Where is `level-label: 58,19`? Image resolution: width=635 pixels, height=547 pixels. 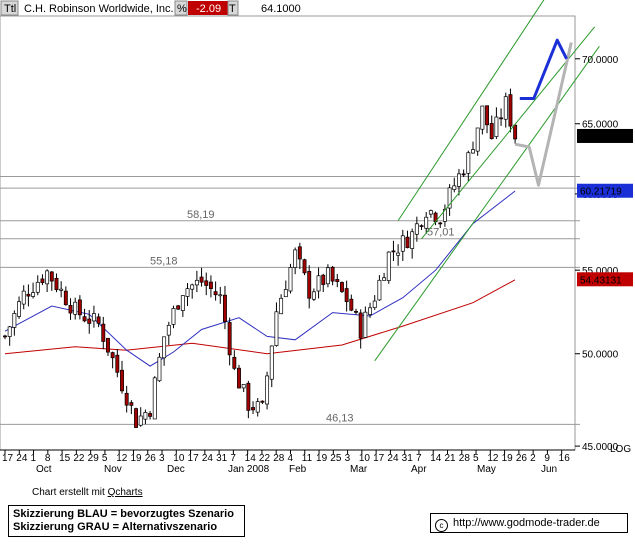 level-label: 58,19 is located at coordinates (201, 215).